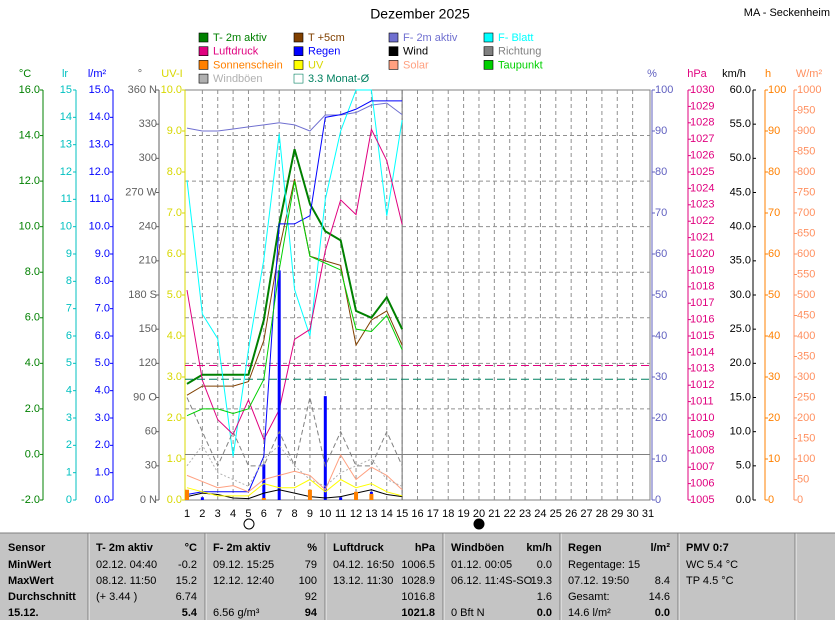 This screenshot has width=835, height=620. What do you see at coordinates (69, 309) in the screenshot?
I see `y-tick-label: 7` at bounding box center [69, 309].